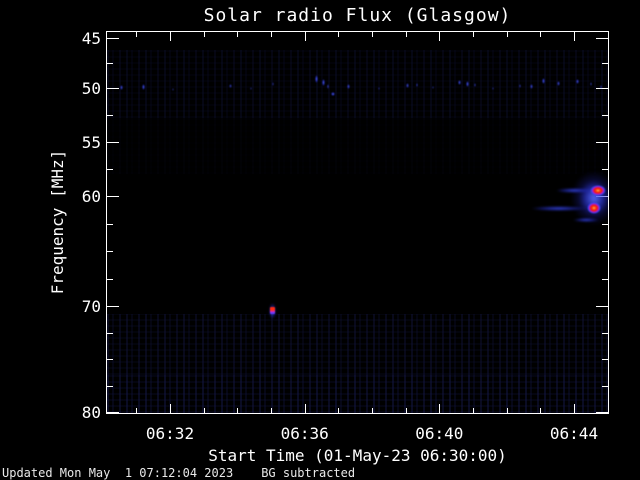 The height and width of the screenshot is (480, 640). What do you see at coordinates (91, 38) in the screenshot?
I see `y-tick-label: 45` at bounding box center [91, 38].